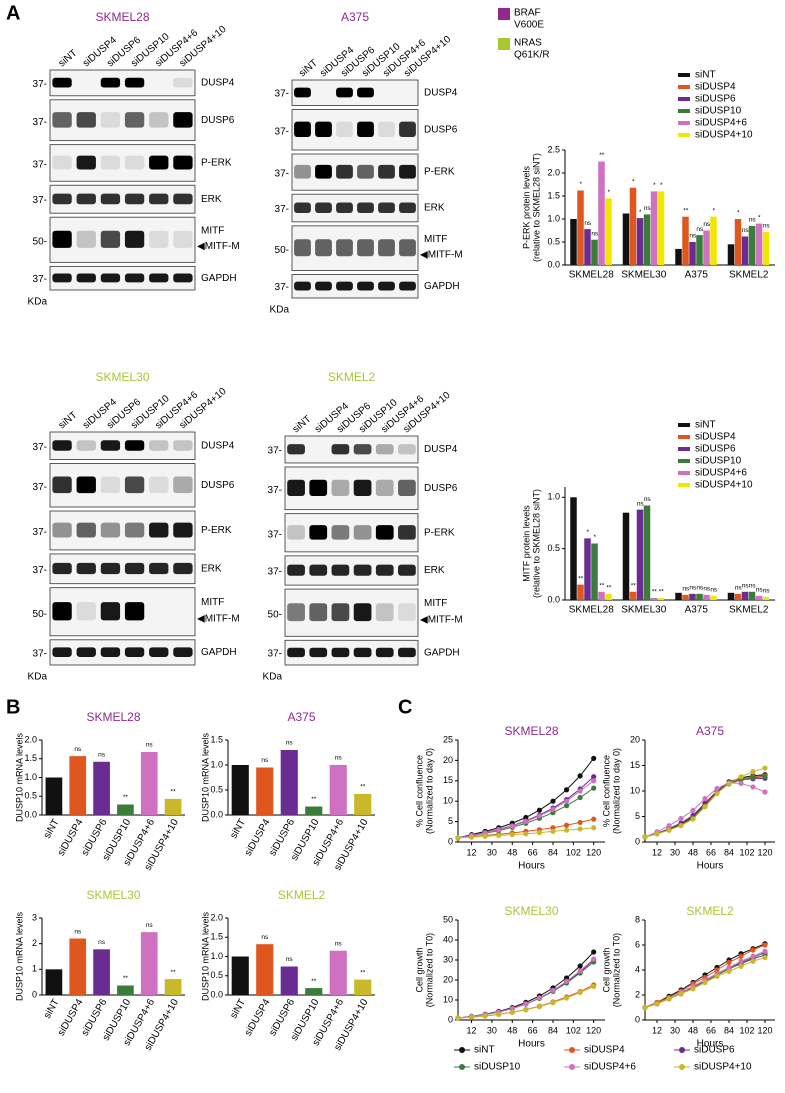 The width and height of the screenshot is (785, 1093). What do you see at coordinates (448, 979) in the screenshot?
I see `y-tick-label: 20` at bounding box center [448, 979].